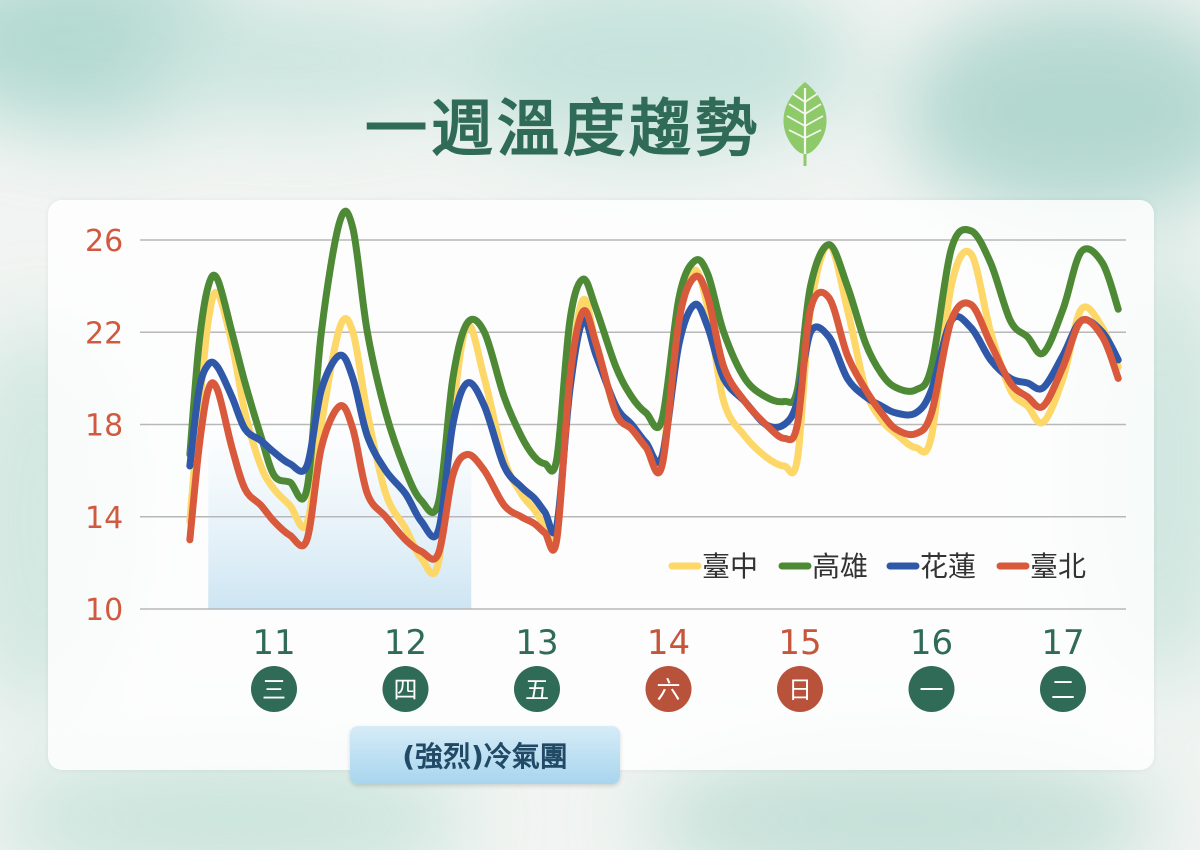  Describe the element at coordinates (104, 610) in the screenshot. I see `y-tick-label: 10` at that location.